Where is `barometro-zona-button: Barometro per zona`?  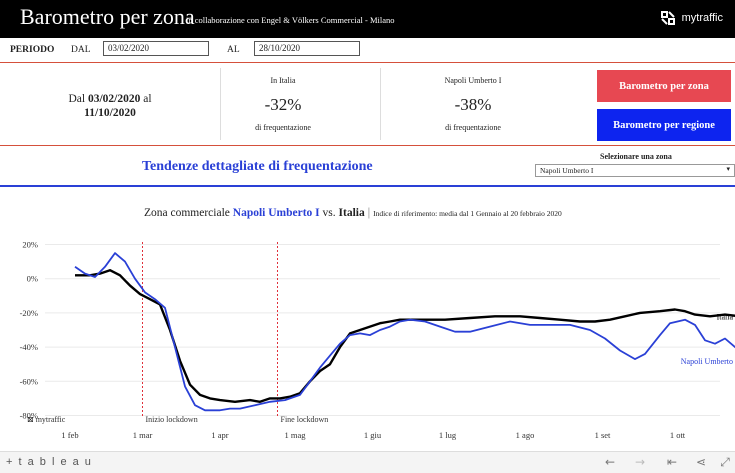 barometro-zona-button: Barometro per zona is located at coordinates (664, 86).